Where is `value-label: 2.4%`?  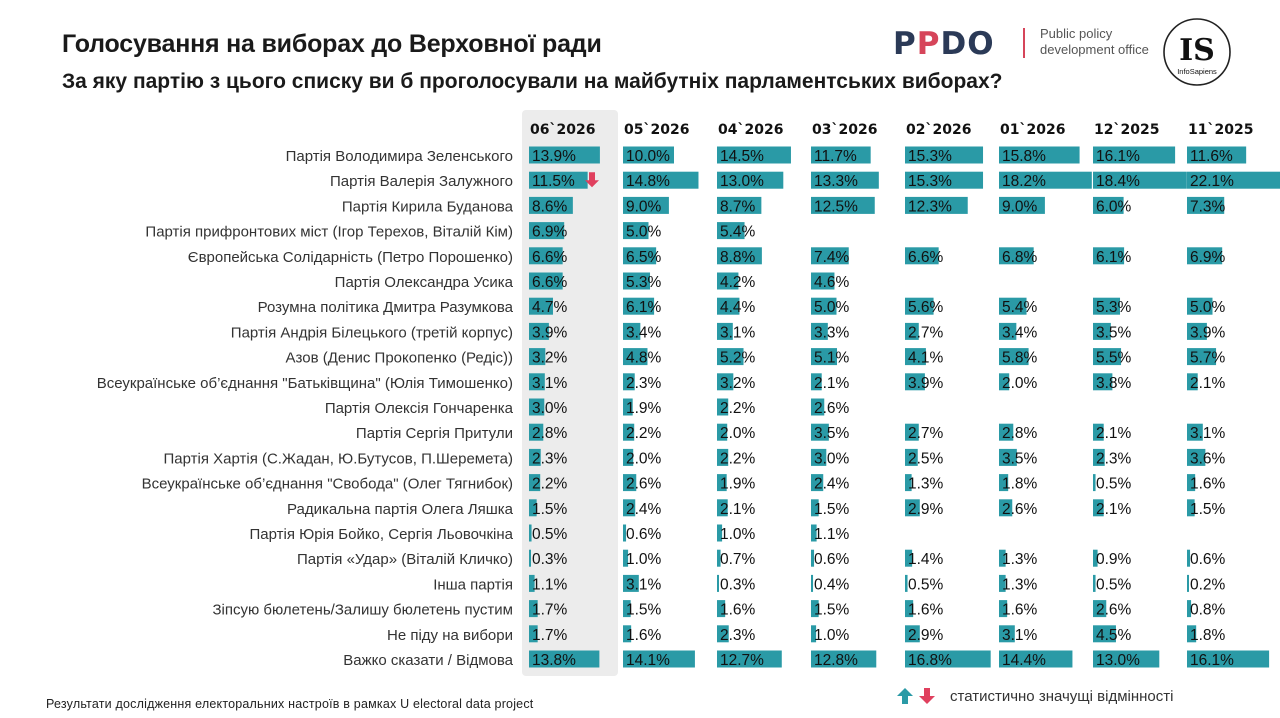 value-label: 2.4% is located at coordinates (832, 484).